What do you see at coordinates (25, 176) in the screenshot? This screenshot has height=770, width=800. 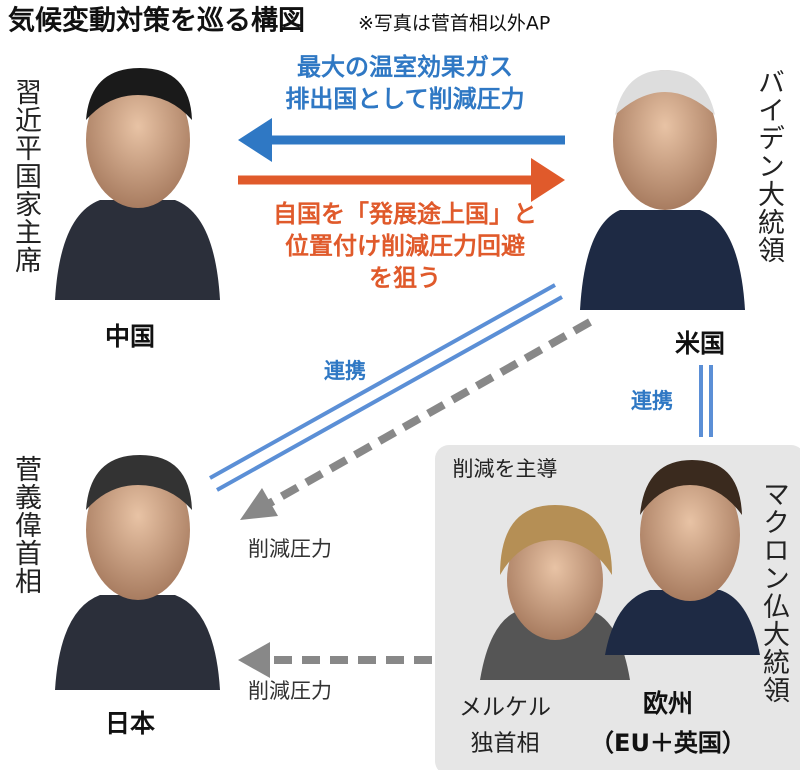 I see `person-name: 習近平国家主席` at bounding box center [25, 176].